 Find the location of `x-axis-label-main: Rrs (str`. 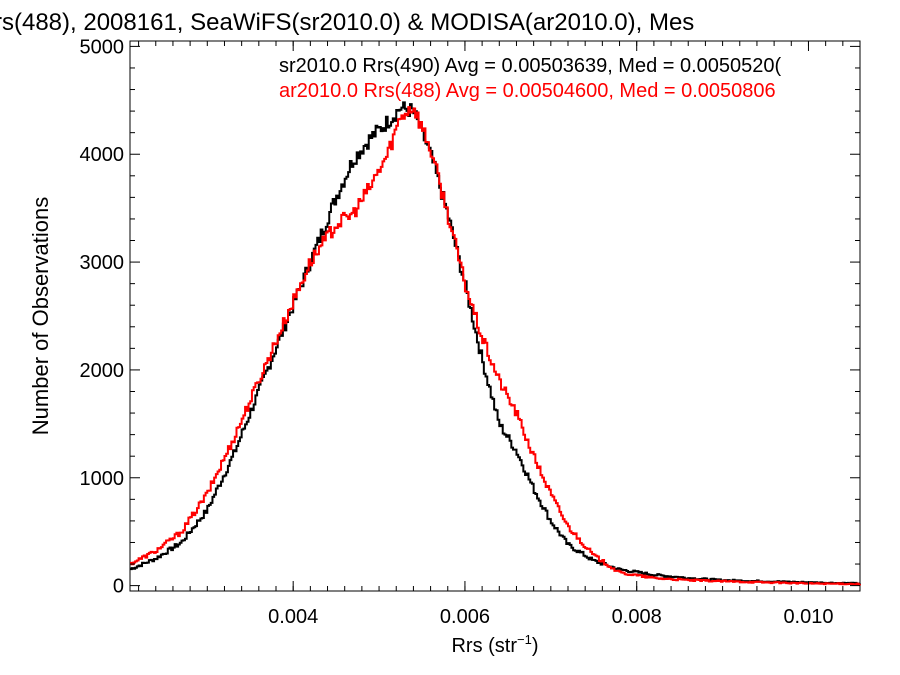

x-axis-label-main: Rrs (str is located at coordinates (484, 646).